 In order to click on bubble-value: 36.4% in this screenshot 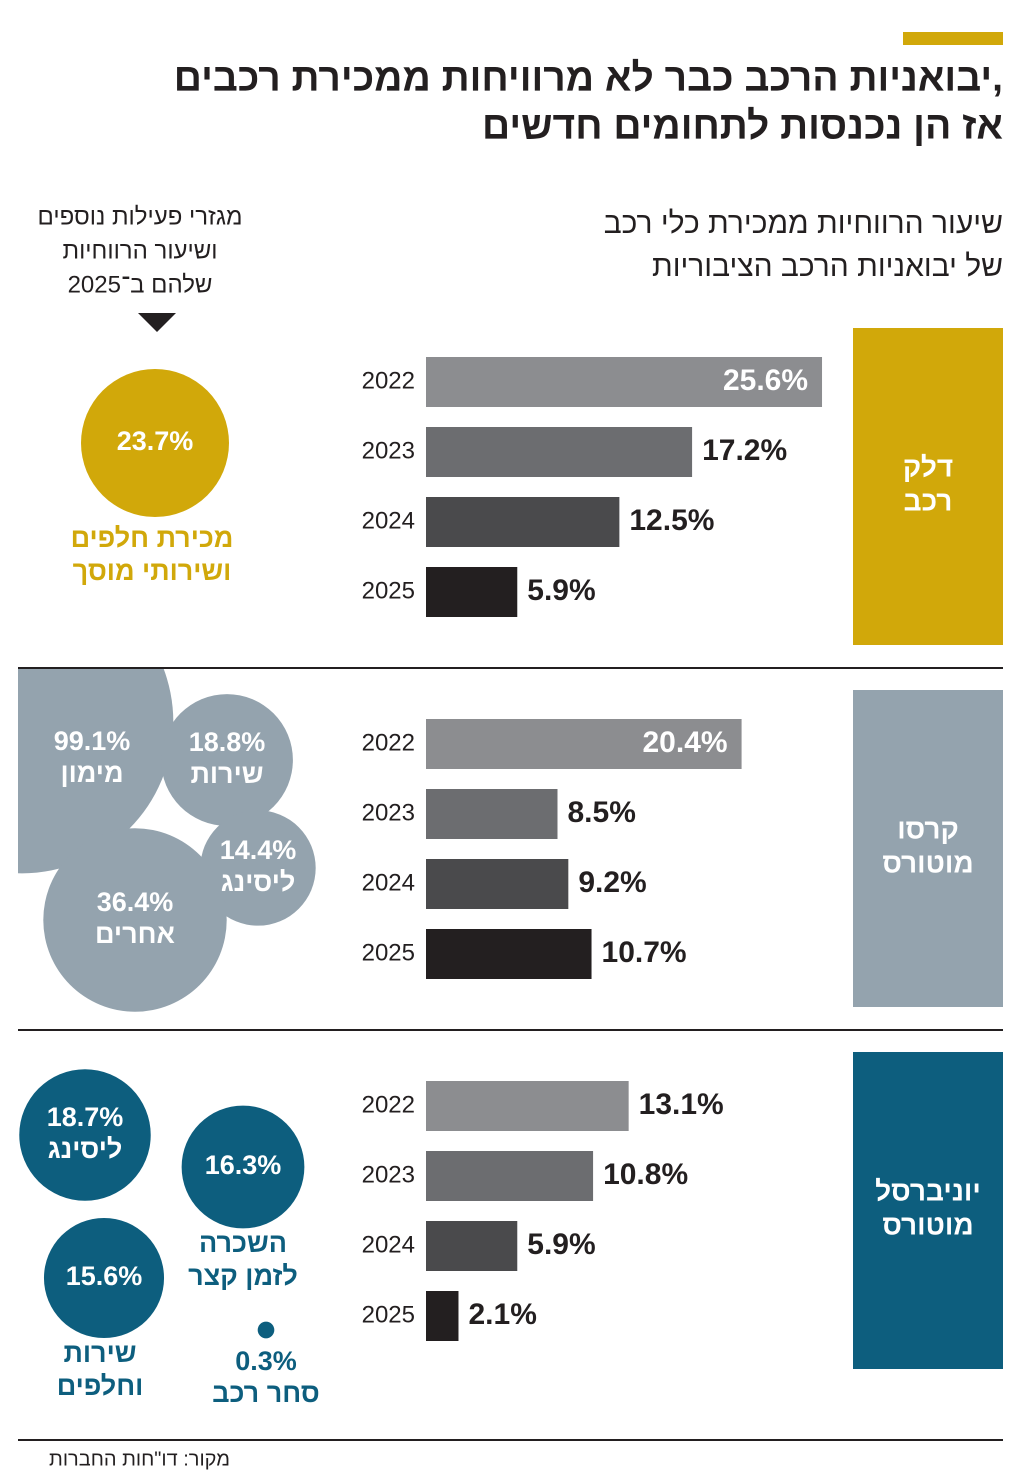, I will do `click(135, 902)`.